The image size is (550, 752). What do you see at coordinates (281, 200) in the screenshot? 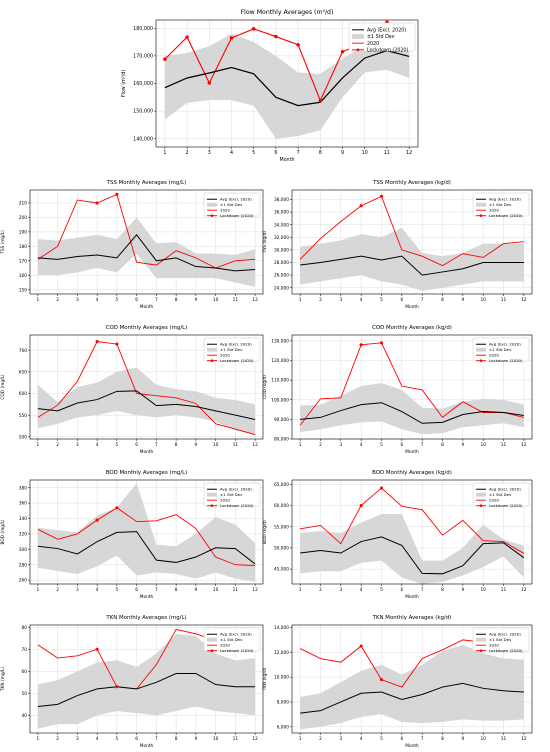
I see `y-tick-label: 38,000` at bounding box center [281, 200].